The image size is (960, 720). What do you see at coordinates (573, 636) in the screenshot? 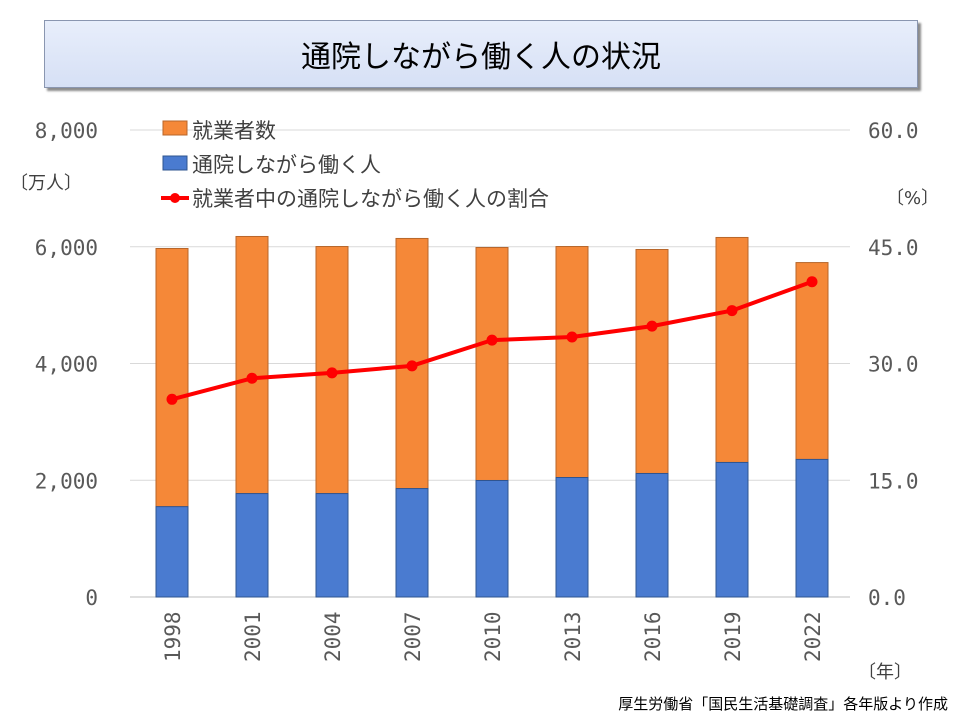
I see `x-tick-label: 2013` at bounding box center [573, 636].